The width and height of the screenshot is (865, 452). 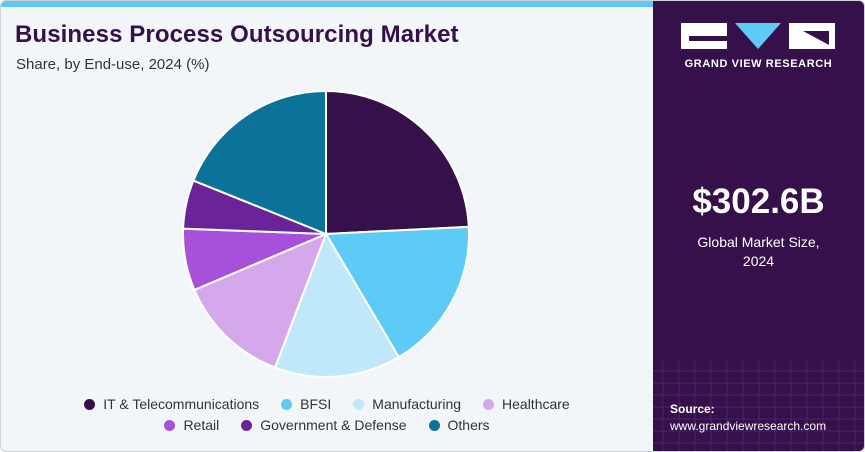 I want to click on source-label: Source:, so click(x=692, y=409).